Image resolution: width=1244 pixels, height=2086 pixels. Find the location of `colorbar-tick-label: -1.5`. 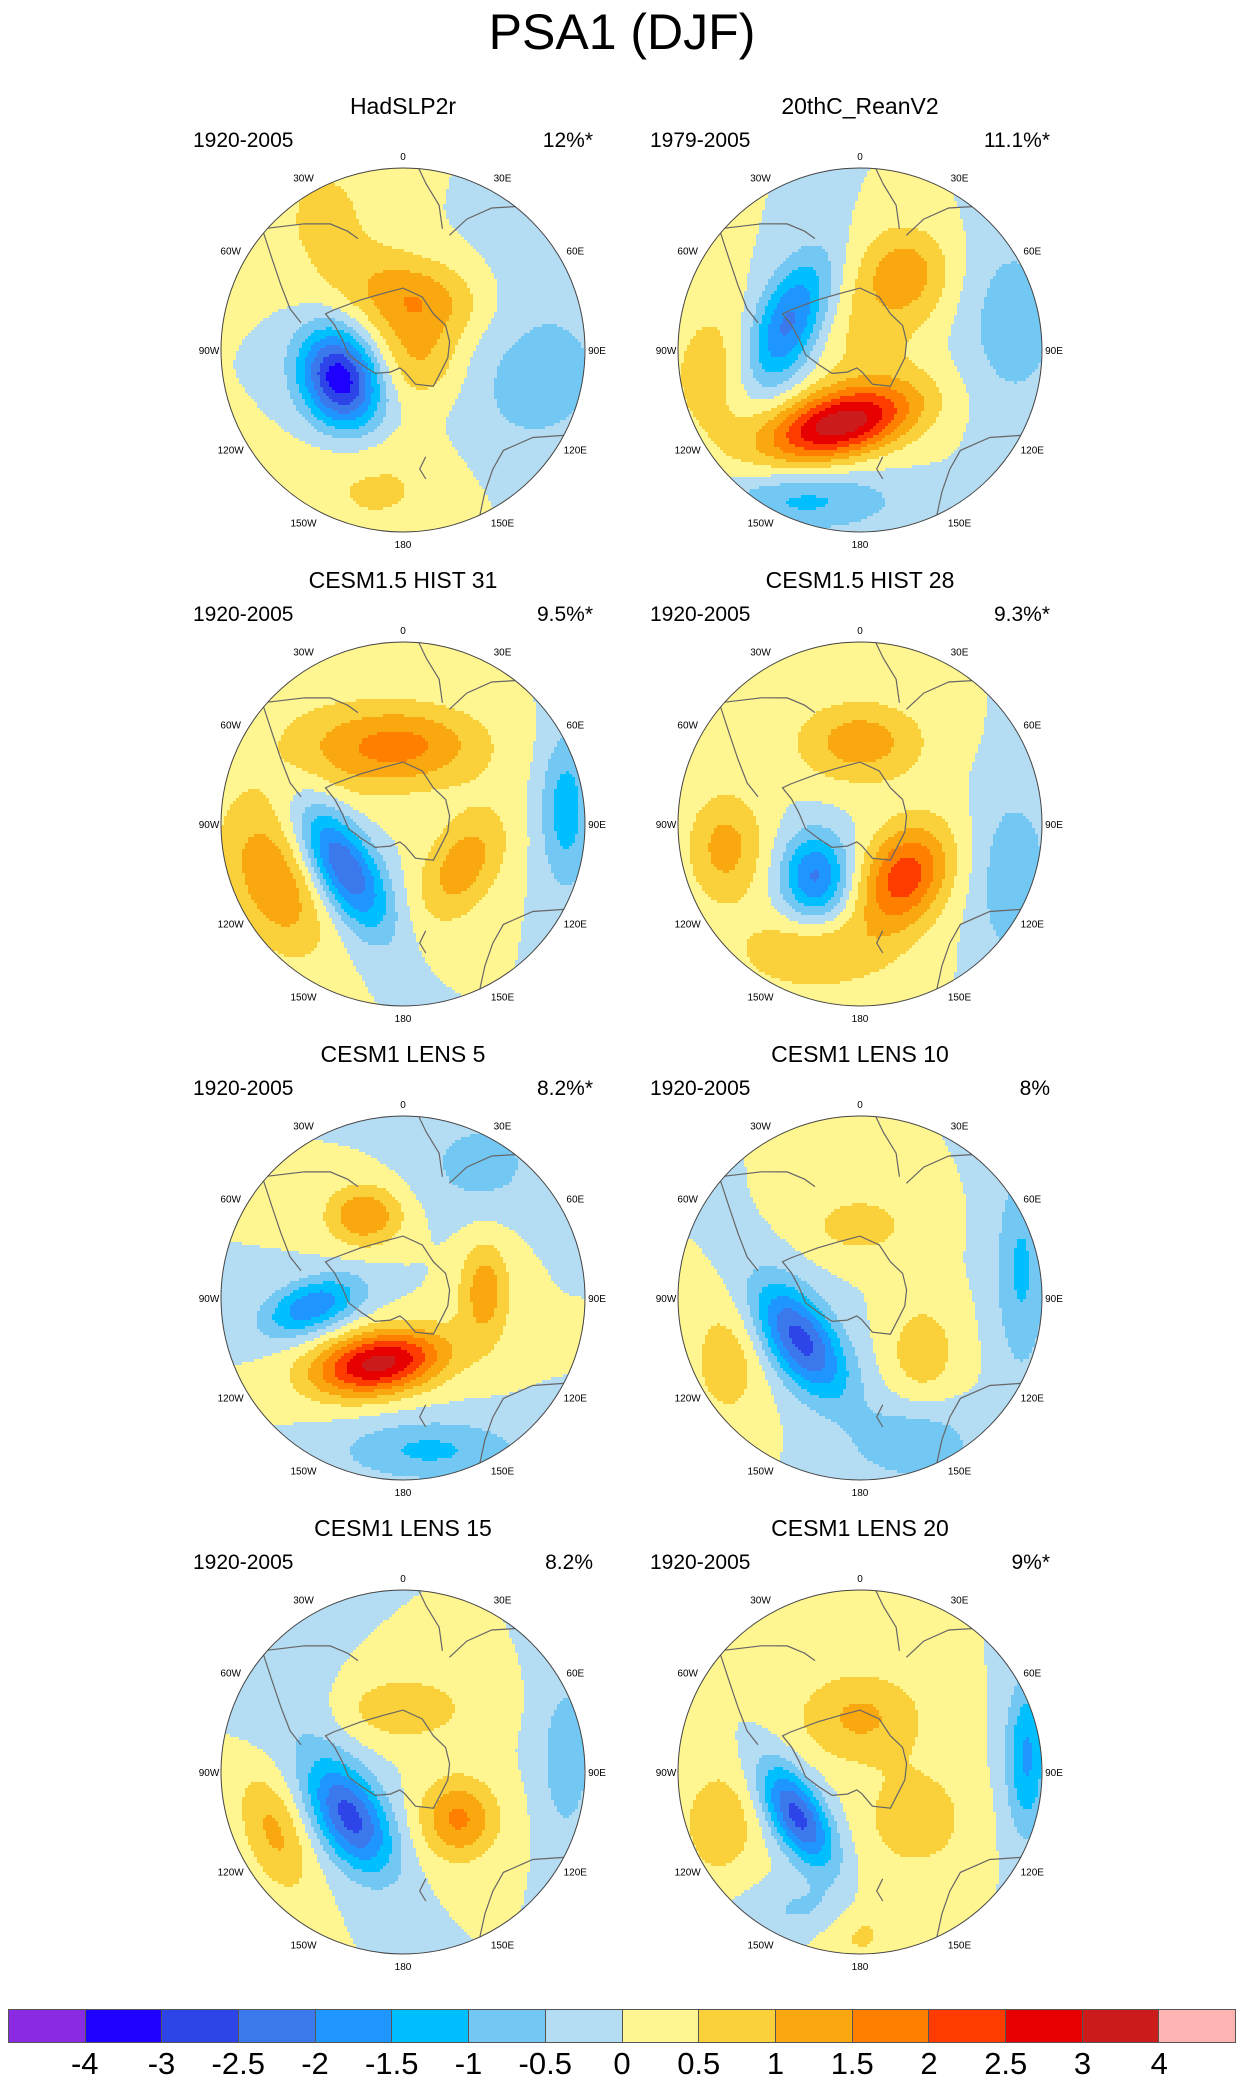

colorbar-tick-label: -1.5 is located at coordinates (392, 2064).